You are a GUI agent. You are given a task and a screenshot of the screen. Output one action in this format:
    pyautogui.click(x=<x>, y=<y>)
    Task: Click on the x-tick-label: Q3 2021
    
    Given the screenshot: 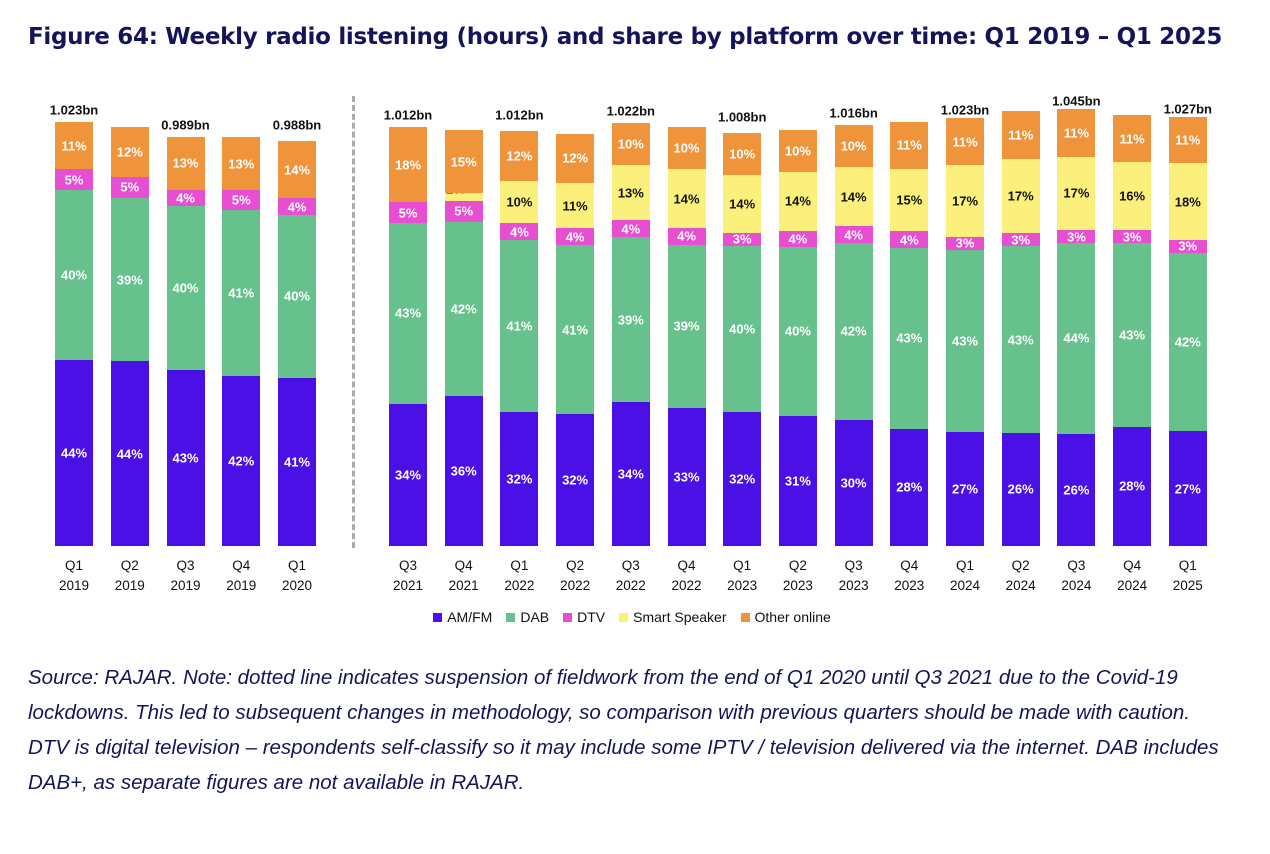 What is the action you would take?
    pyautogui.click(x=408, y=575)
    